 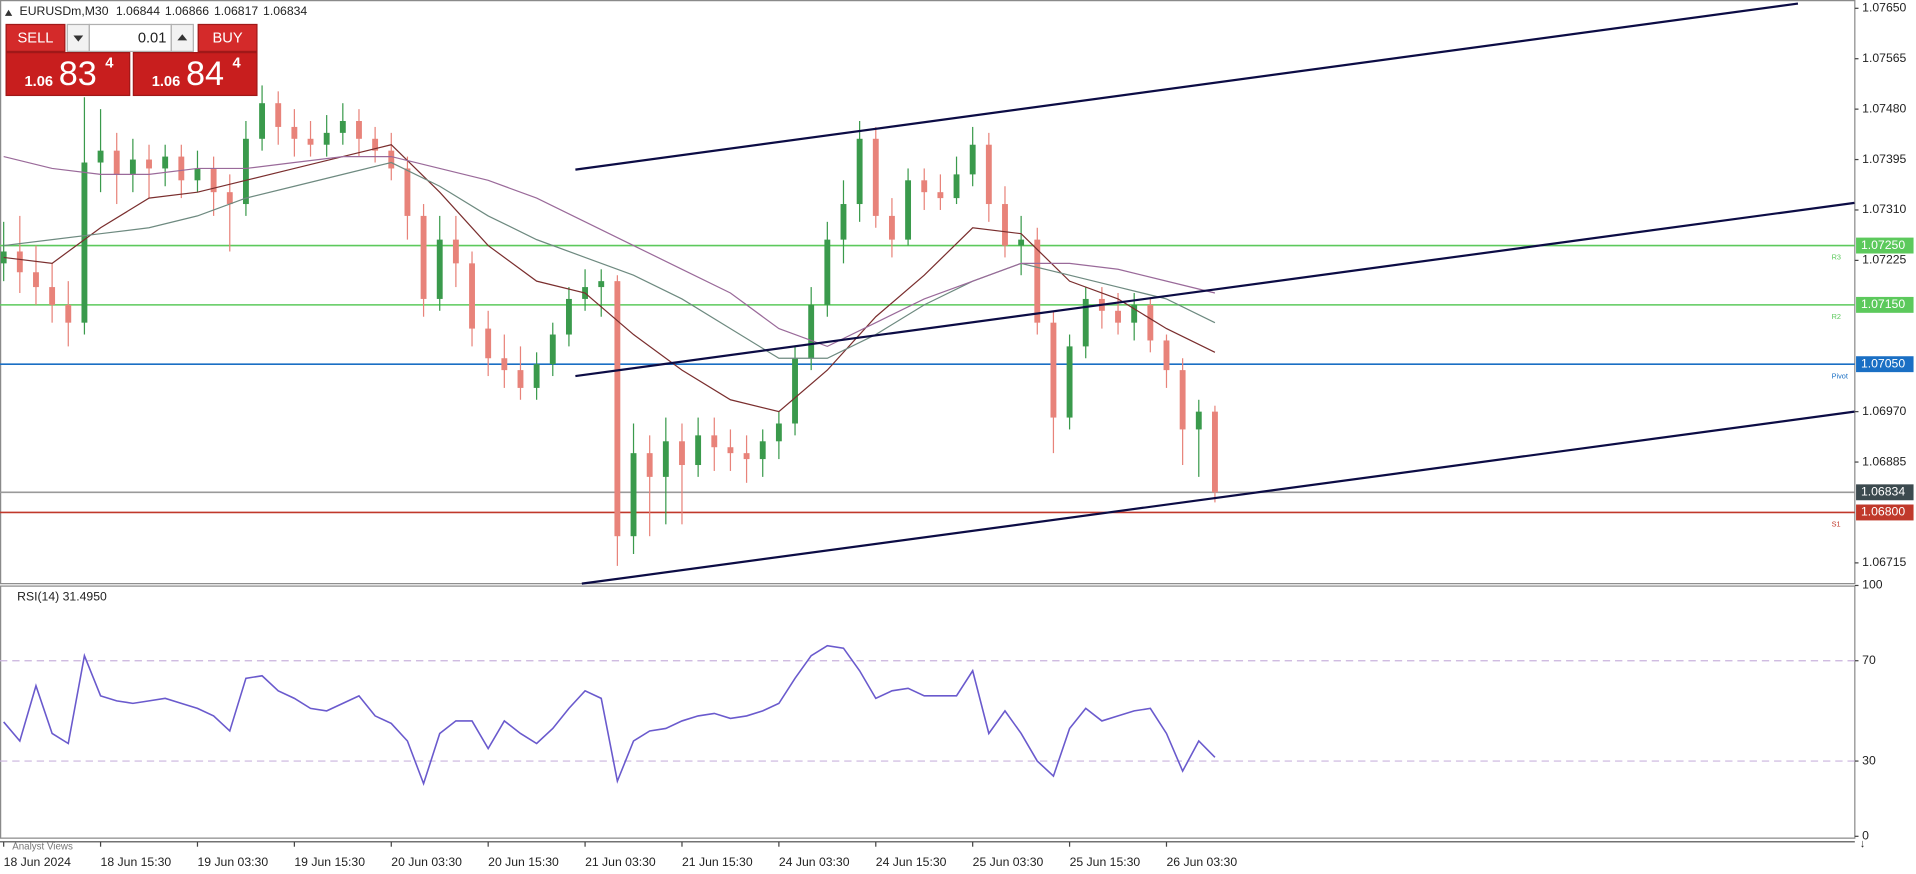 I want to click on x-tick-label: 25 Jun 03:30, so click(x=1008, y=862).